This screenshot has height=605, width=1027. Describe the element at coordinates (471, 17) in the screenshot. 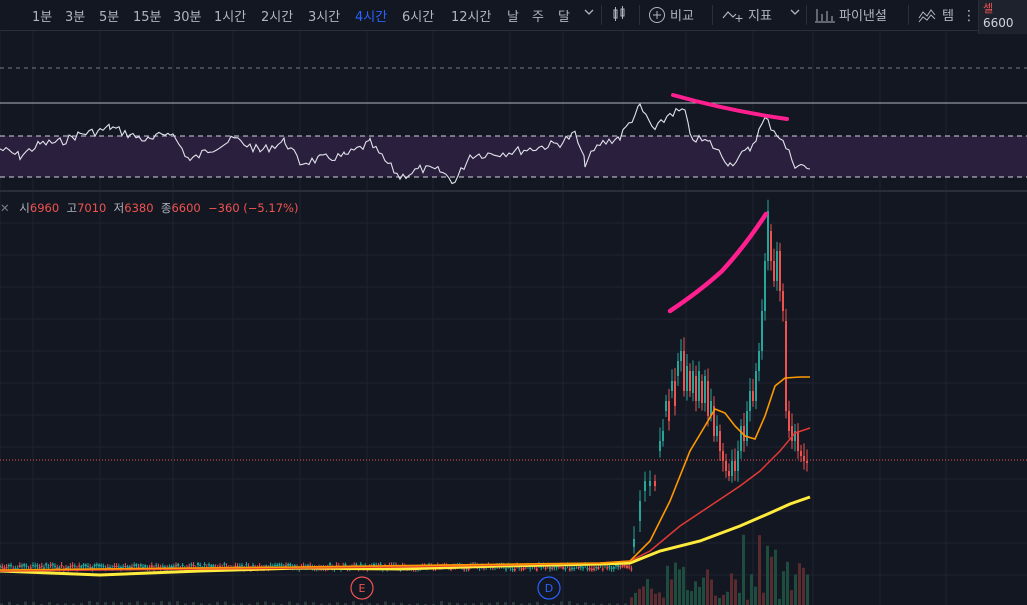

I see `timeframe-12h: 12시간` at that location.